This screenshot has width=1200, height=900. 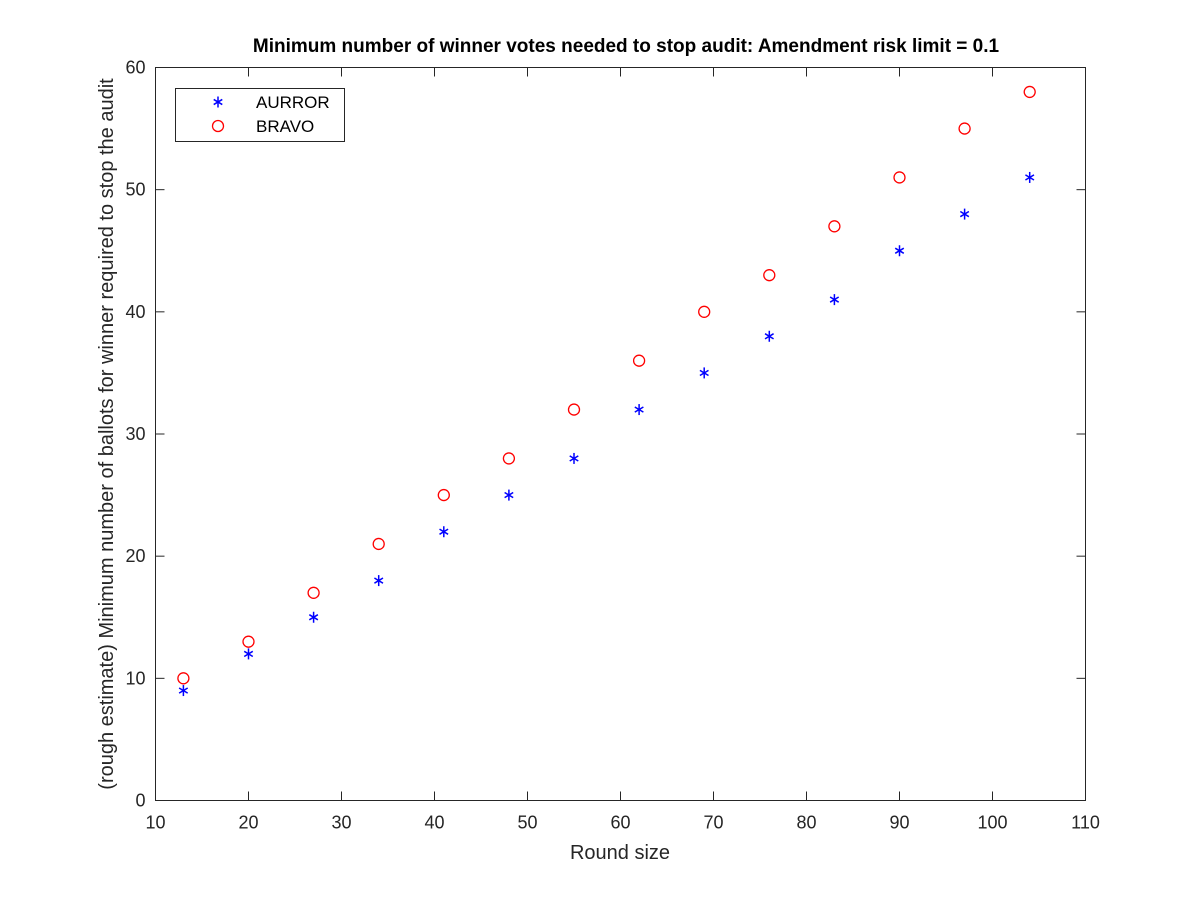 What do you see at coordinates (806, 823) in the screenshot?
I see `x-tick-label: 80` at bounding box center [806, 823].